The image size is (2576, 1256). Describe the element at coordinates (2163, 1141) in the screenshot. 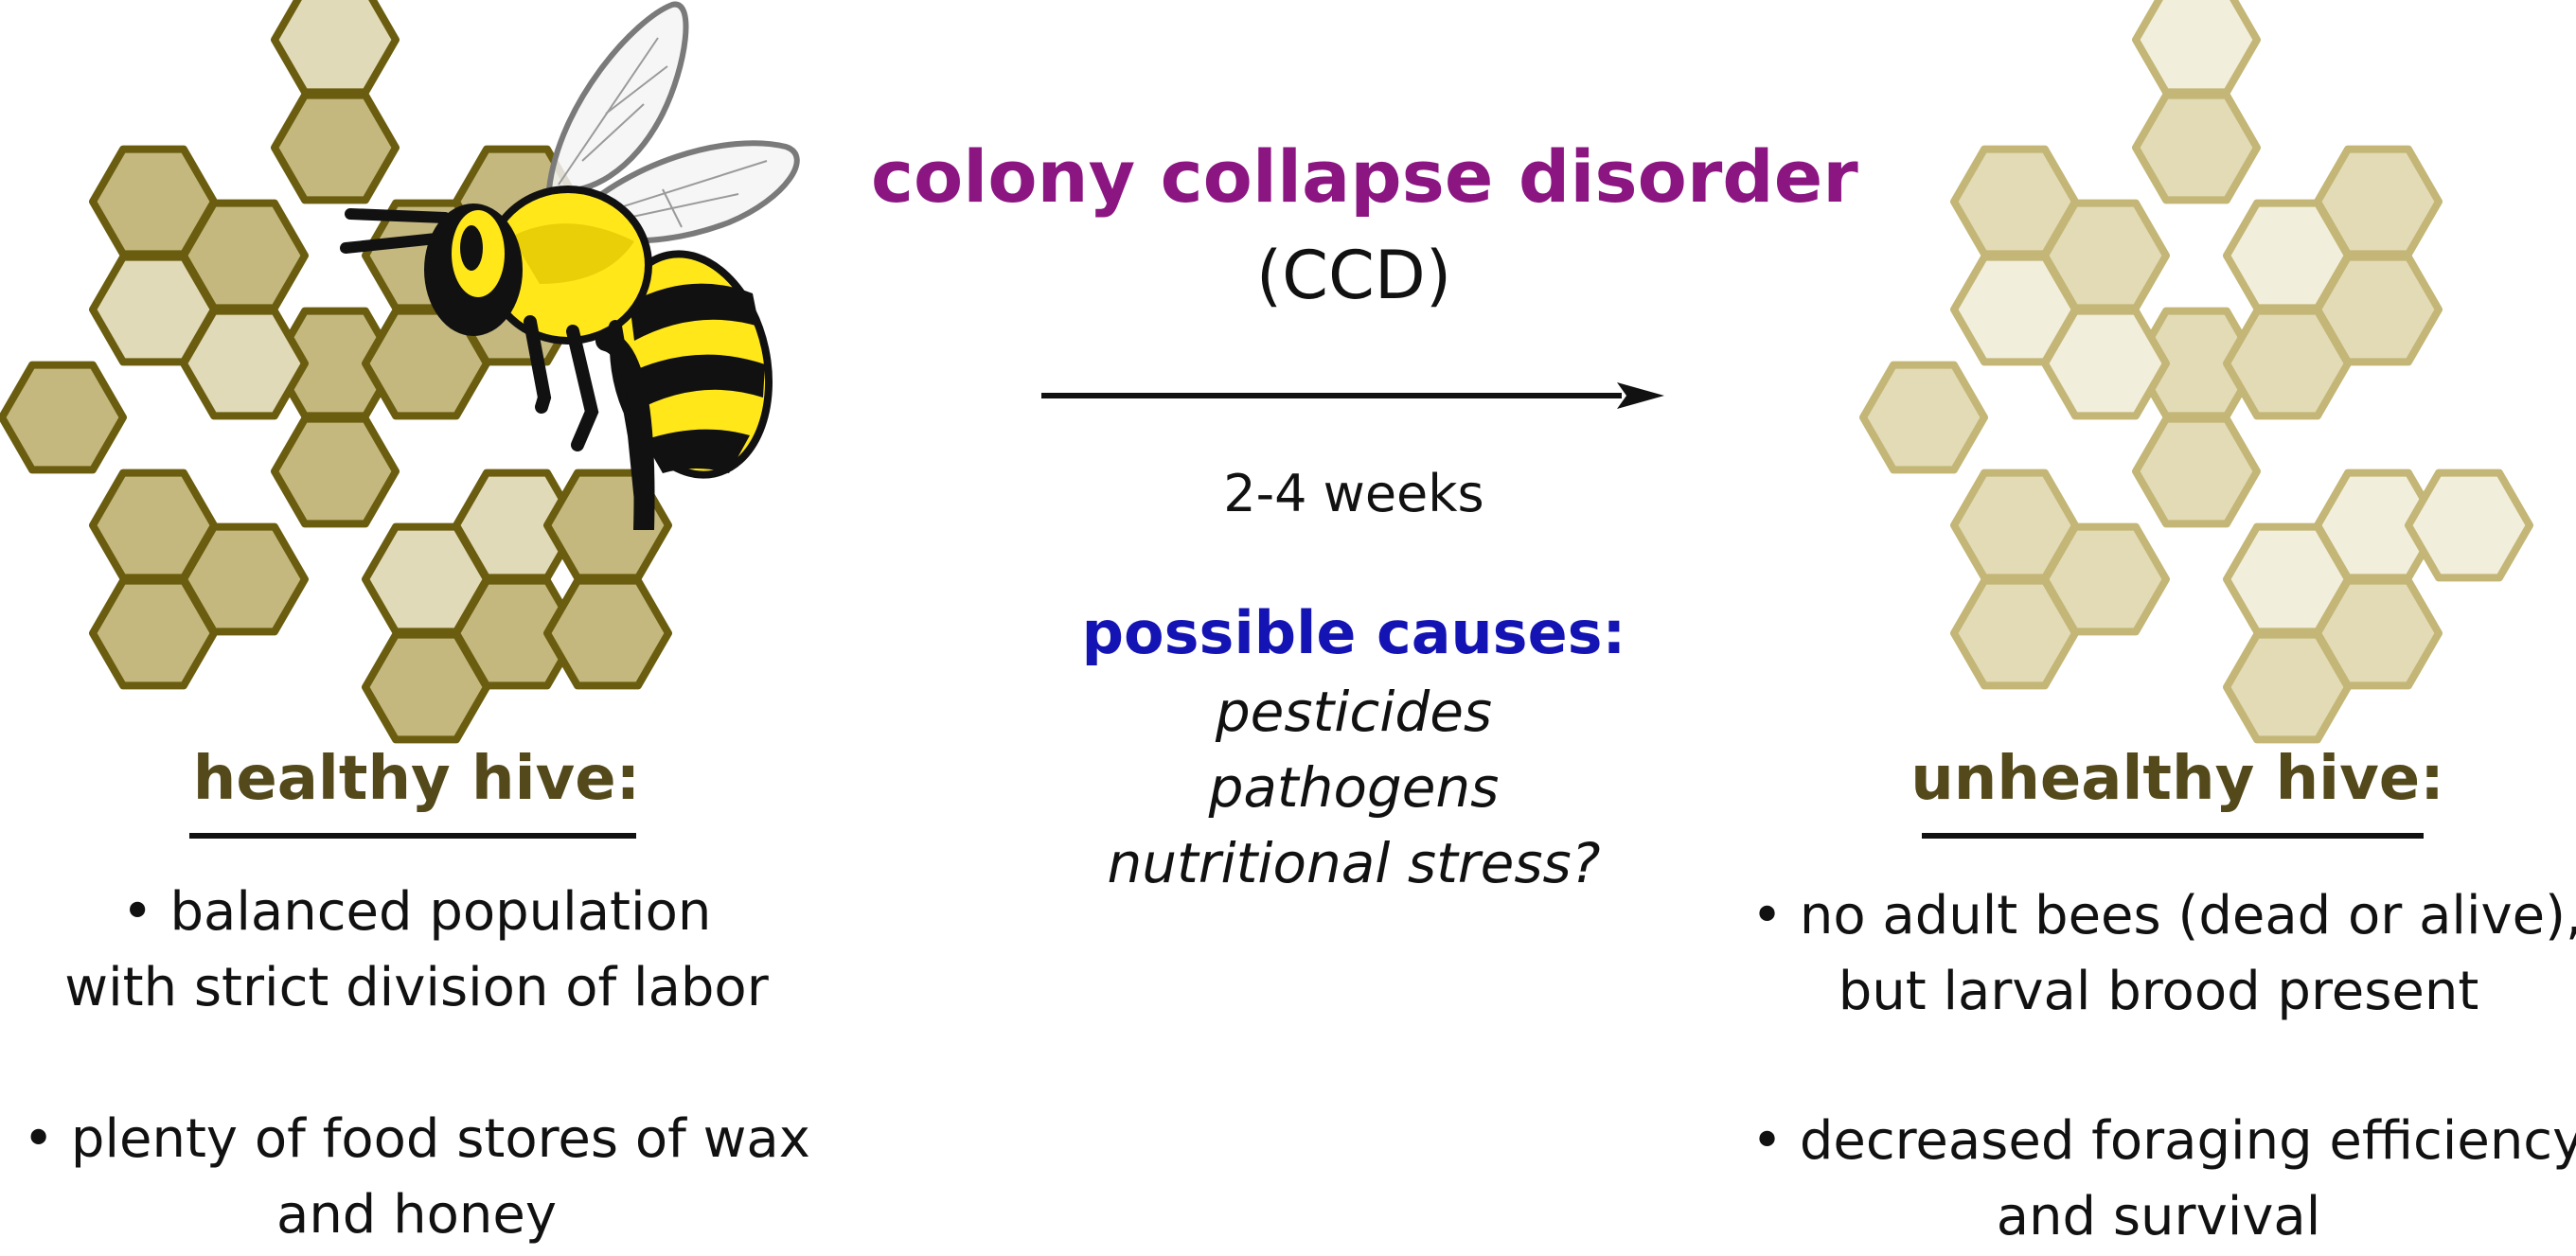

I see `unhealthy-bullet-line: • decreased foraging efficiency` at that location.